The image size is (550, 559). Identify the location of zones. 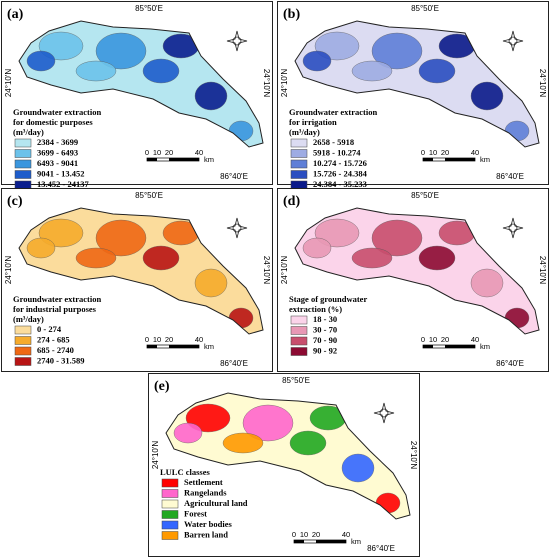
(416, 273).